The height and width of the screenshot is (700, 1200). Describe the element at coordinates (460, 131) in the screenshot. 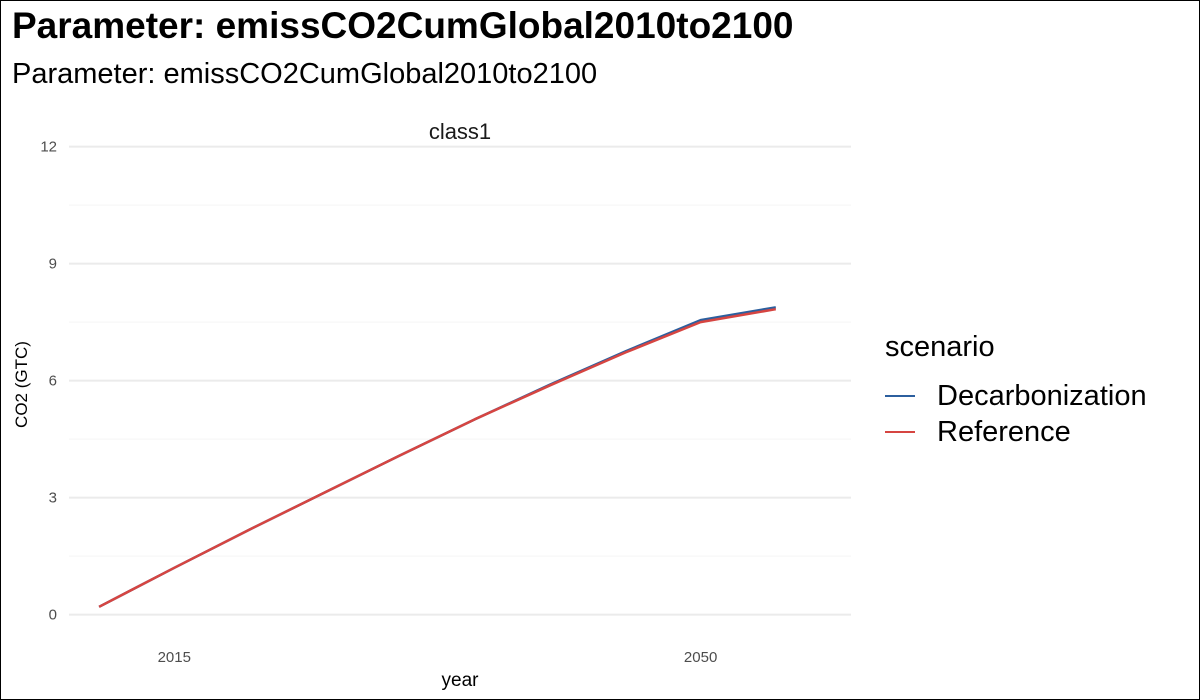

I see `facet-label: class1` at that location.